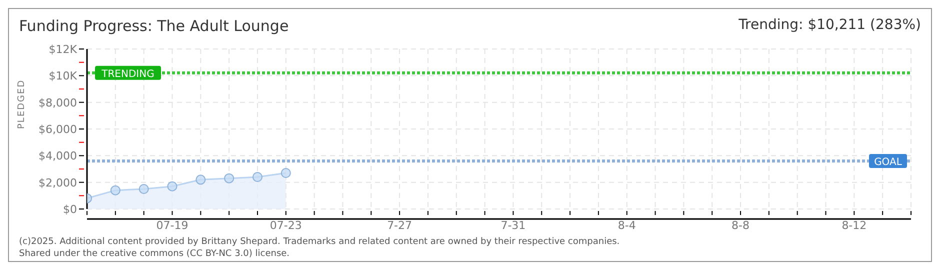  What do you see at coordinates (741, 225) in the screenshot?
I see `x-tick-label: 8-8` at bounding box center [741, 225].